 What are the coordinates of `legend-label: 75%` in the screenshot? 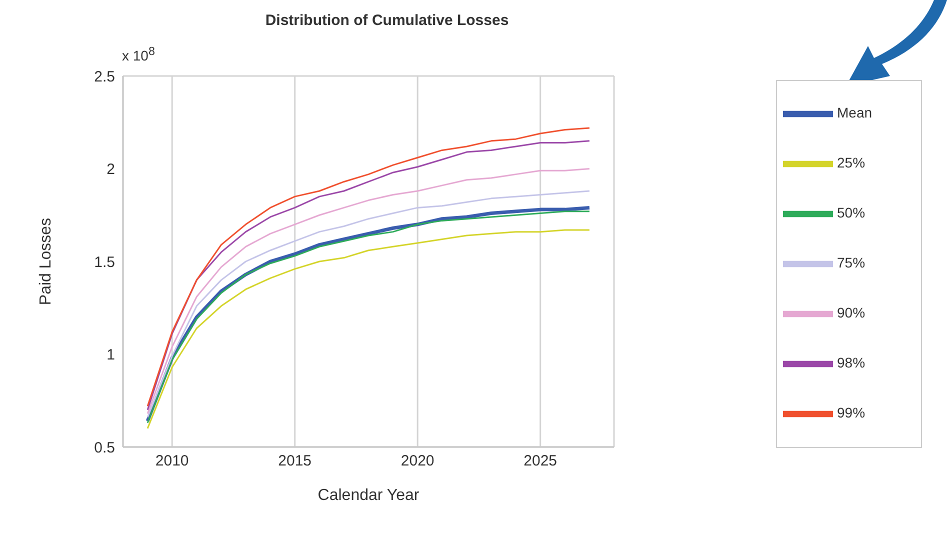 It's located at (851, 262).